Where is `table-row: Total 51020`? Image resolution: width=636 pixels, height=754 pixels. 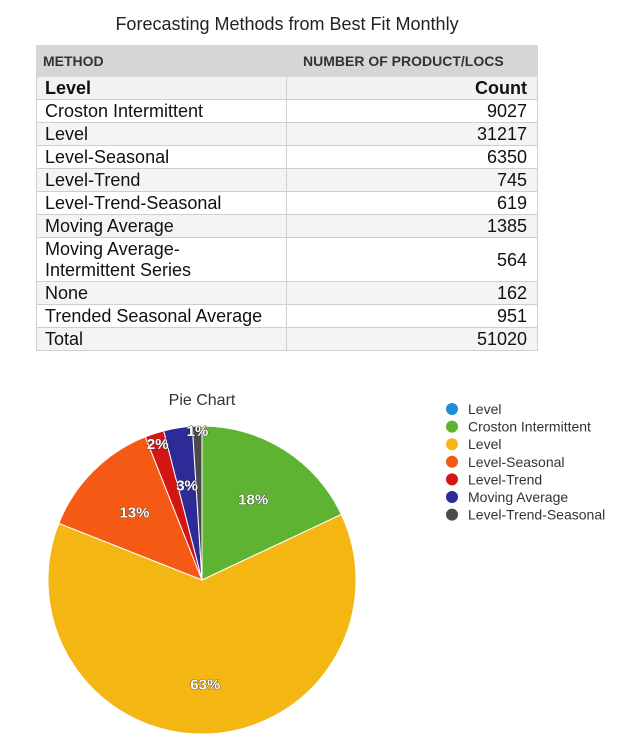 table-row: Total 51020 is located at coordinates (287, 339).